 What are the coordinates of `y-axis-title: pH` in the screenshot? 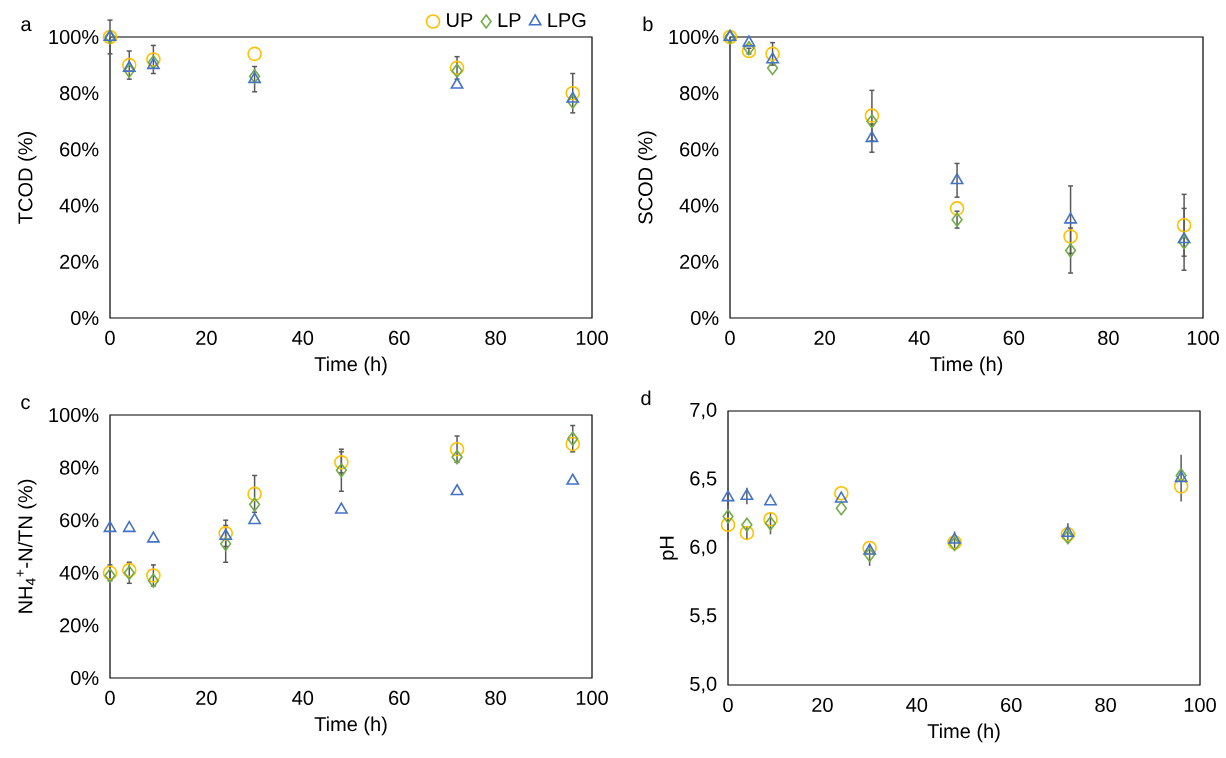 It's located at (668, 548).